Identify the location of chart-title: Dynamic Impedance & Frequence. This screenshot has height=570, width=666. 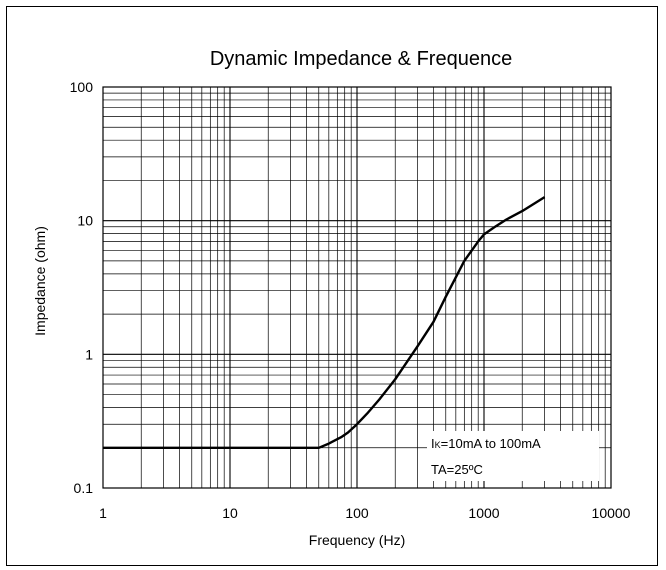
(361, 59).